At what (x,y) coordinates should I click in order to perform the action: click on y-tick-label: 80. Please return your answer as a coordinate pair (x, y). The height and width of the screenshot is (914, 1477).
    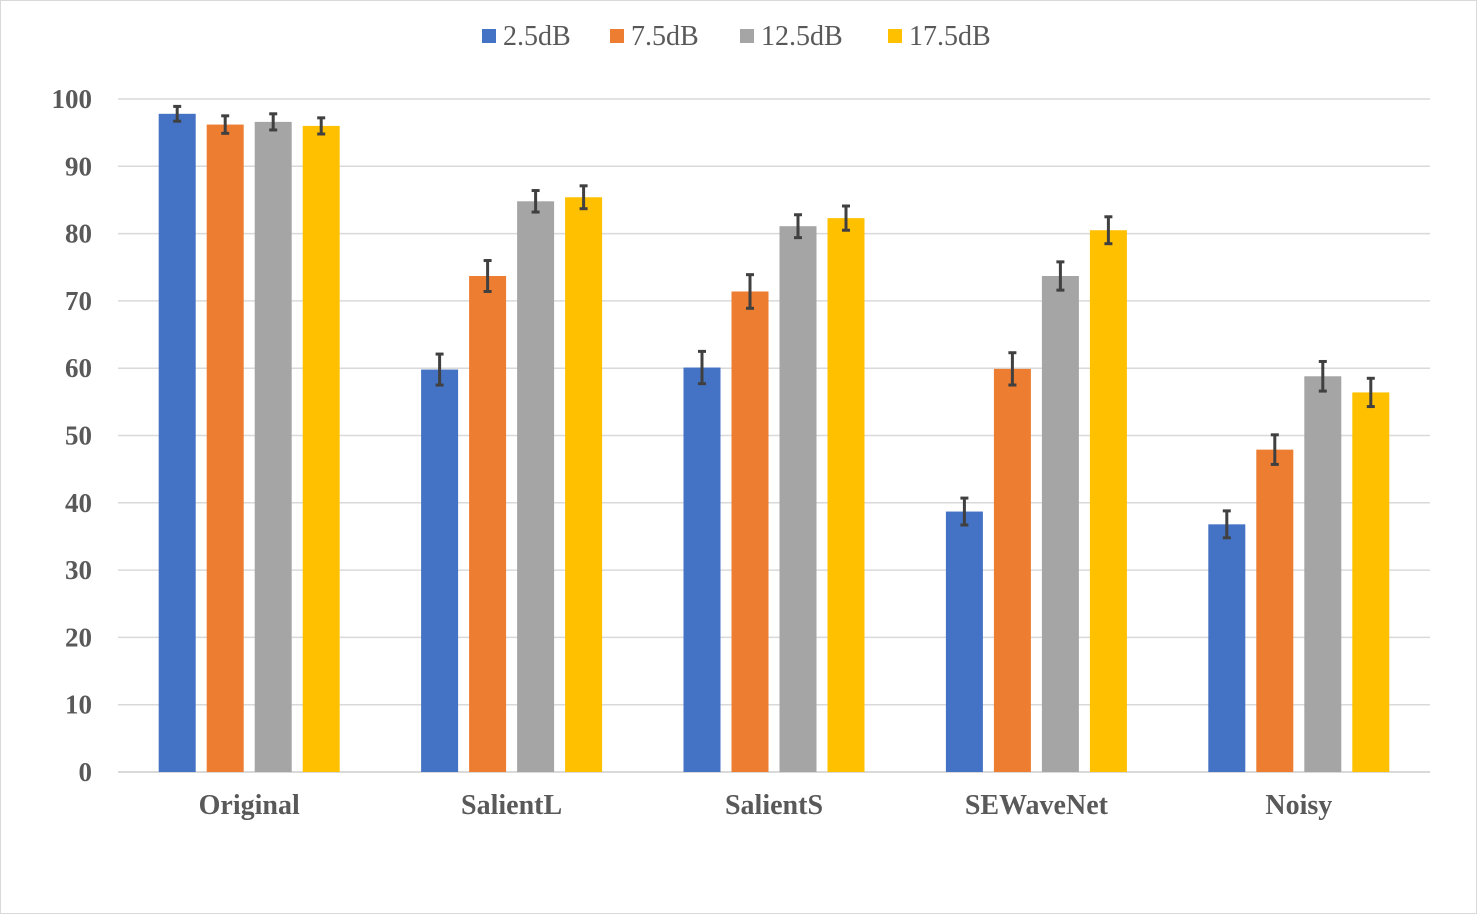
    Looking at the image, I should click on (78, 234).